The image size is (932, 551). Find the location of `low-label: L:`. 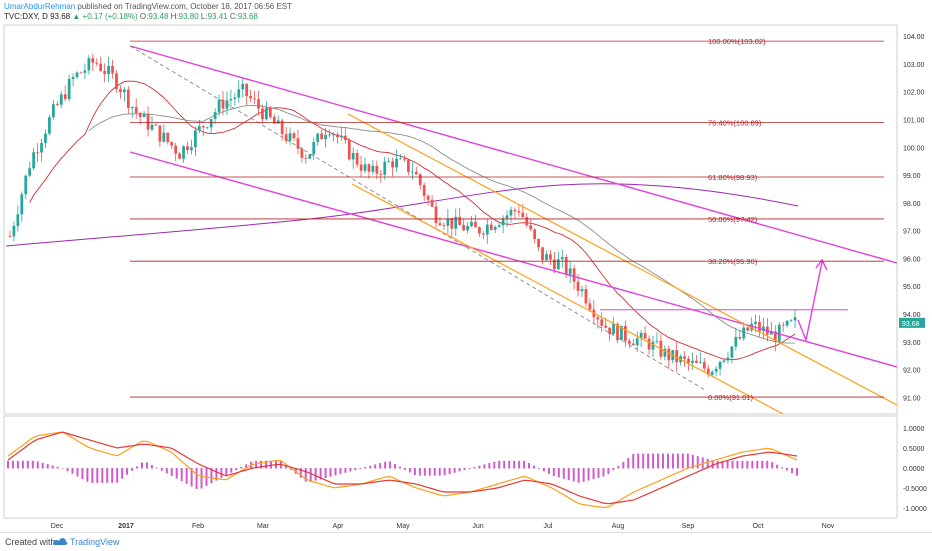

low-label: L: is located at coordinates (204, 16).